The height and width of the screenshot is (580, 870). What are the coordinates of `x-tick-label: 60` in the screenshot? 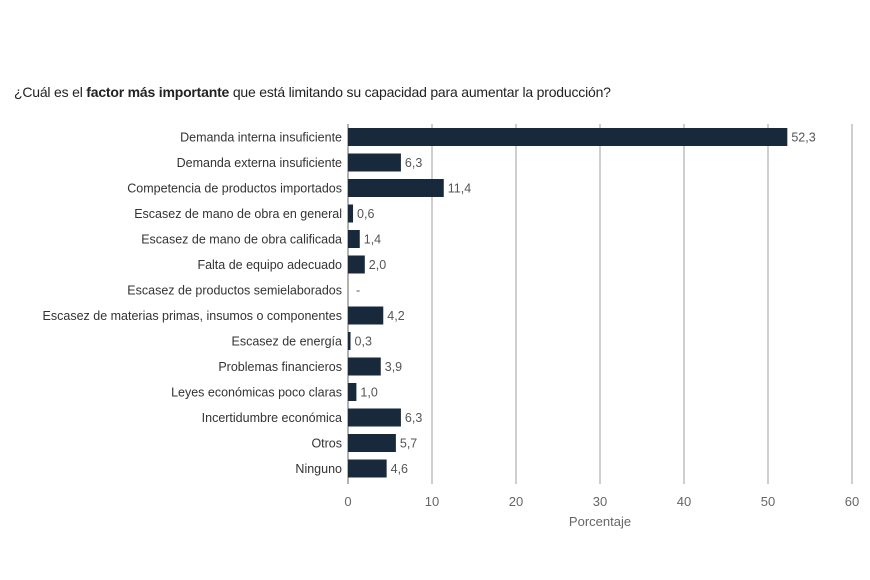 It's located at (852, 501).